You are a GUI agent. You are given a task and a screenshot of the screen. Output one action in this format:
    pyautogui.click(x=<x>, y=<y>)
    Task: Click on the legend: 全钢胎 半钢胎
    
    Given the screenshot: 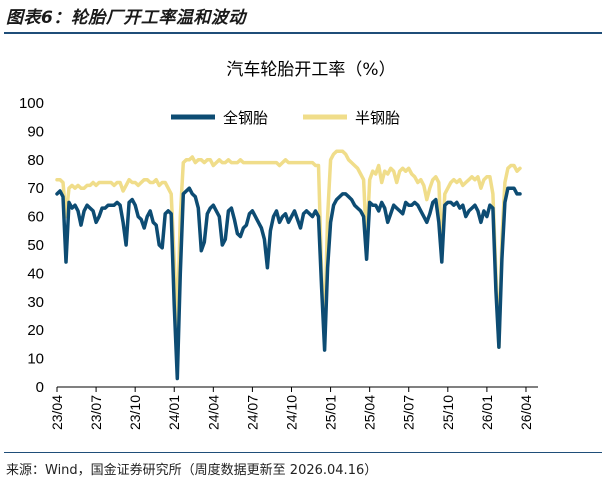 What is the action you would take?
    pyautogui.click(x=285, y=118)
    